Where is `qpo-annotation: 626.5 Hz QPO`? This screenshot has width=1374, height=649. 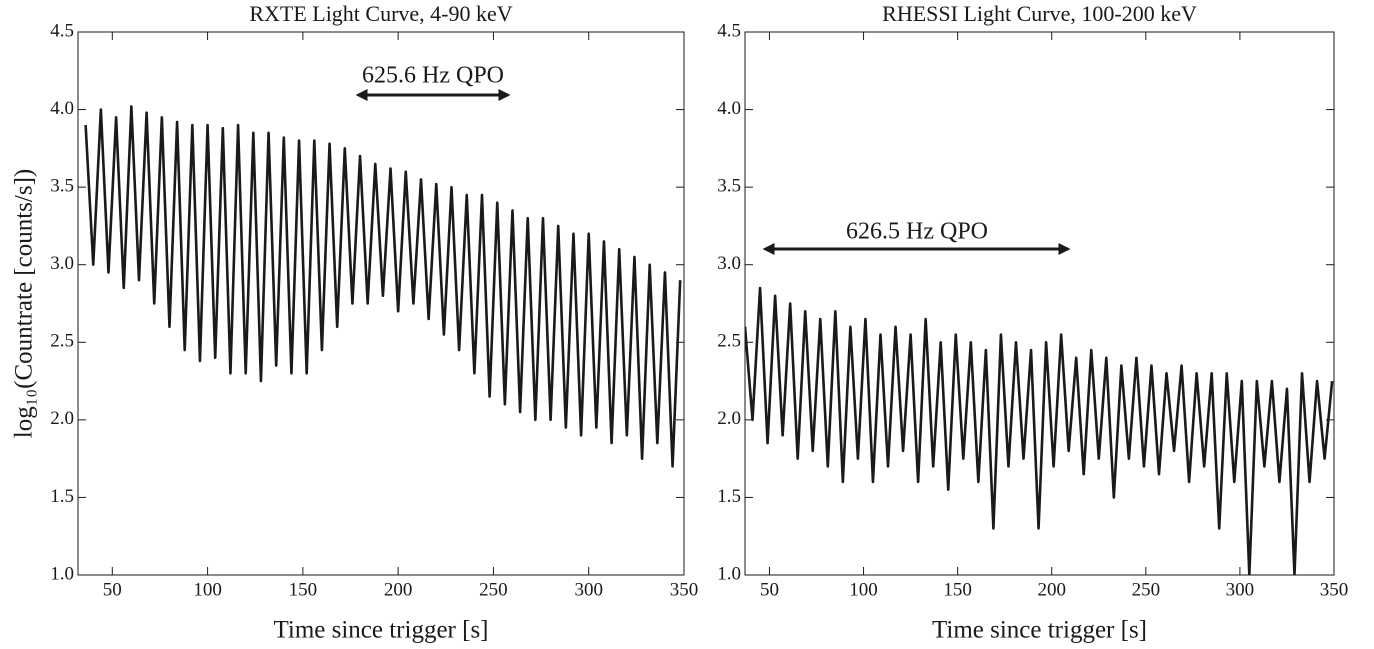 qpo-annotation: 626.5 Hz QPO is located at coordinates (917, 232).